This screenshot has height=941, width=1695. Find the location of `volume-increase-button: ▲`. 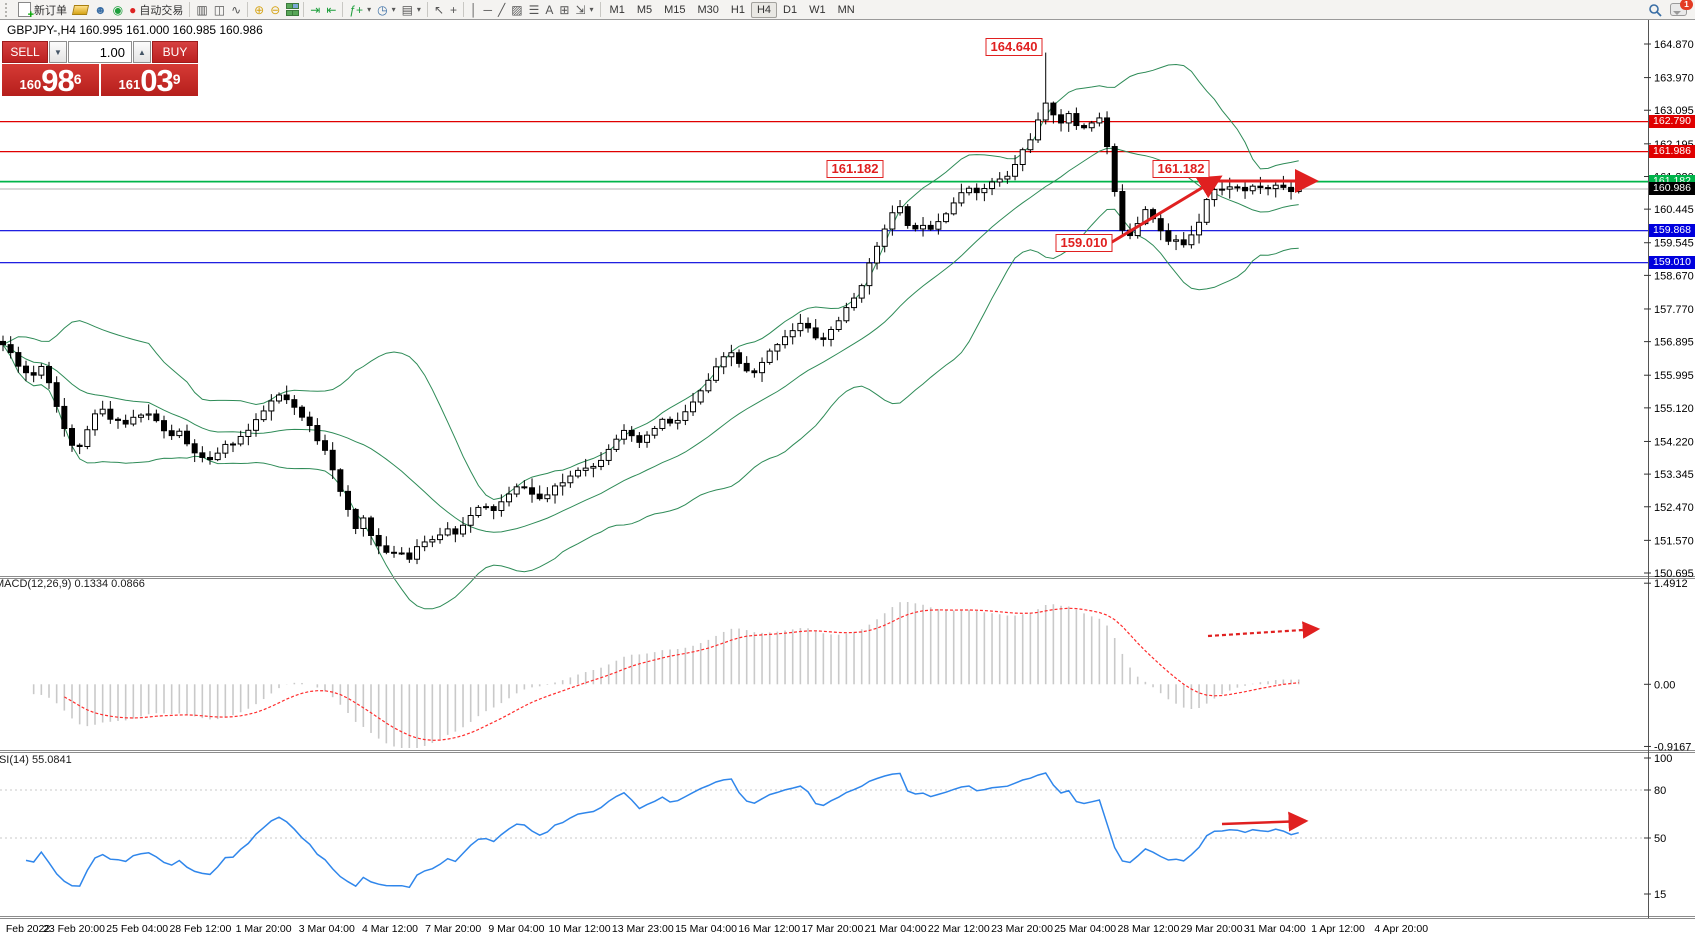

volume-increase-button: ▲ is located at coordinates (142, 52).